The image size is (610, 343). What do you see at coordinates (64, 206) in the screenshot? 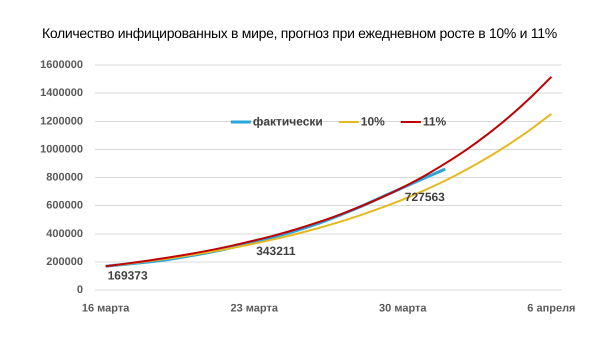
I see `y-tick-label: 600000` at bounding box center [64, 206].